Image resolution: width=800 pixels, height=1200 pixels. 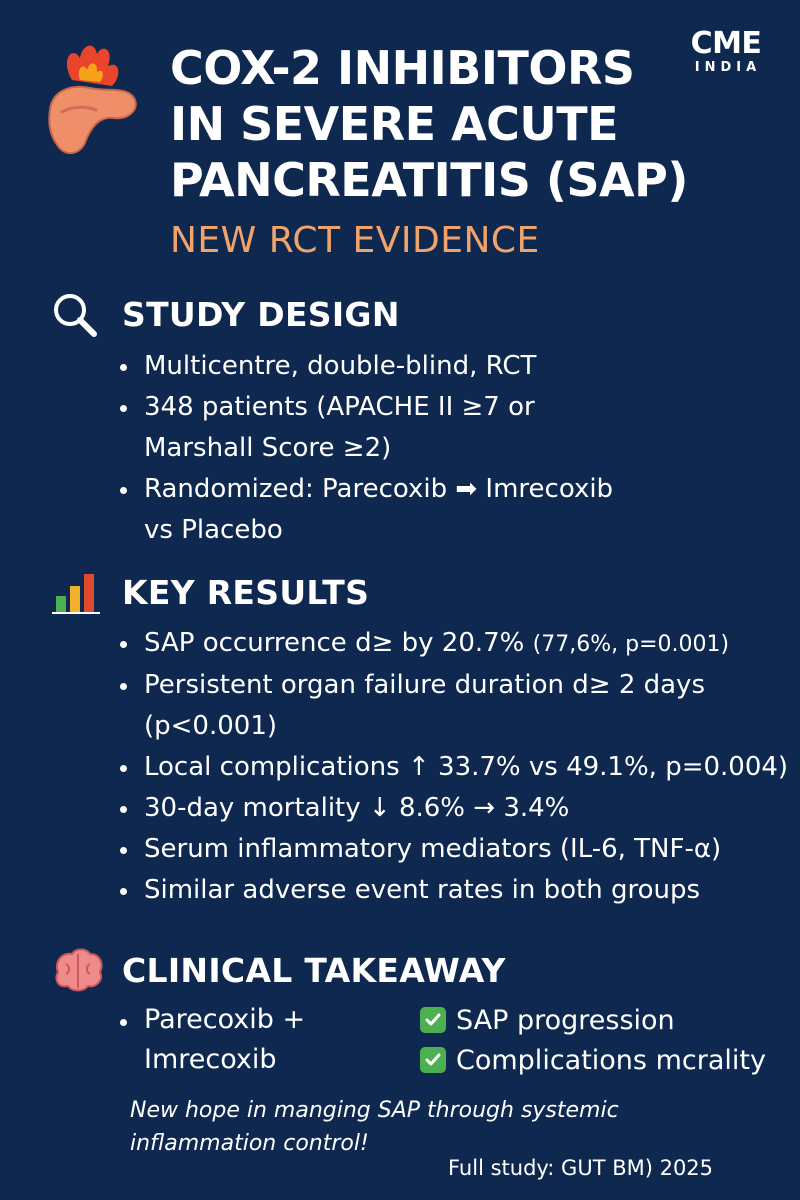 I want to click on title-line-2: IN SEVERE ACUTE, so click(x=394, y=124).